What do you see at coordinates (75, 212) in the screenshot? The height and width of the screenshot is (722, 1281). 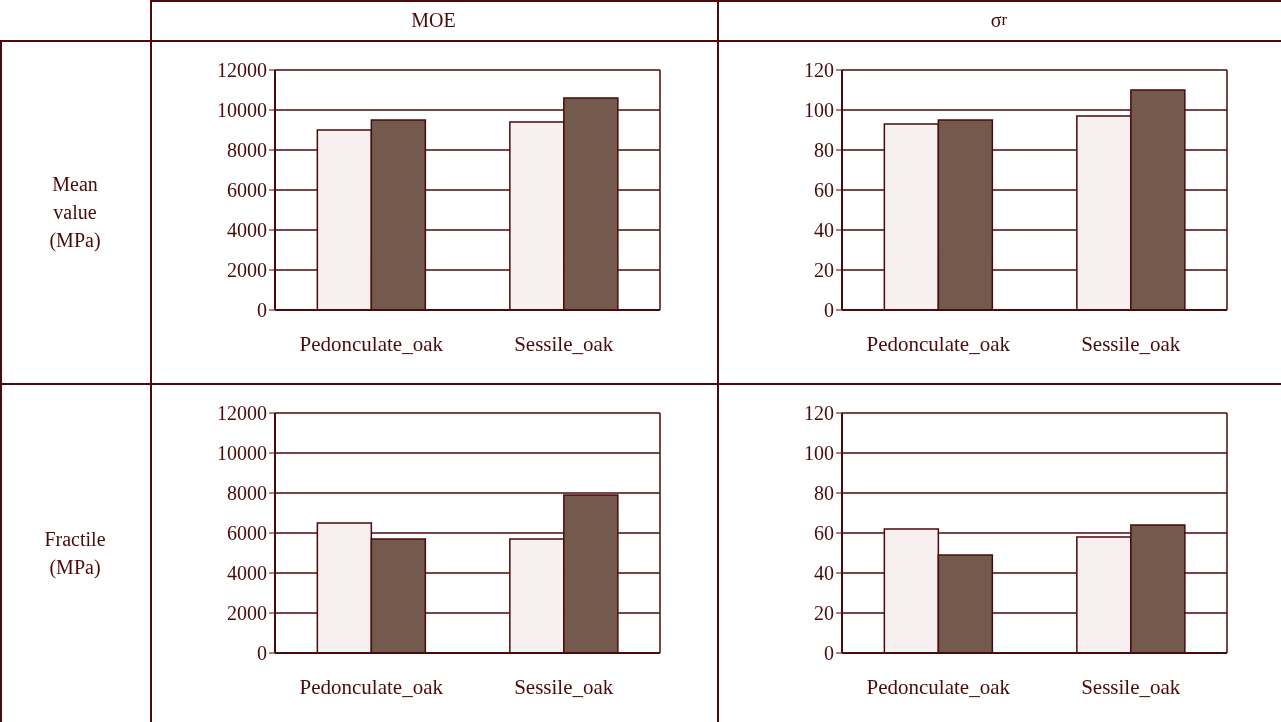 I see `y-axis-title: Mean value (MPa)` at bounding box center [75, 212].